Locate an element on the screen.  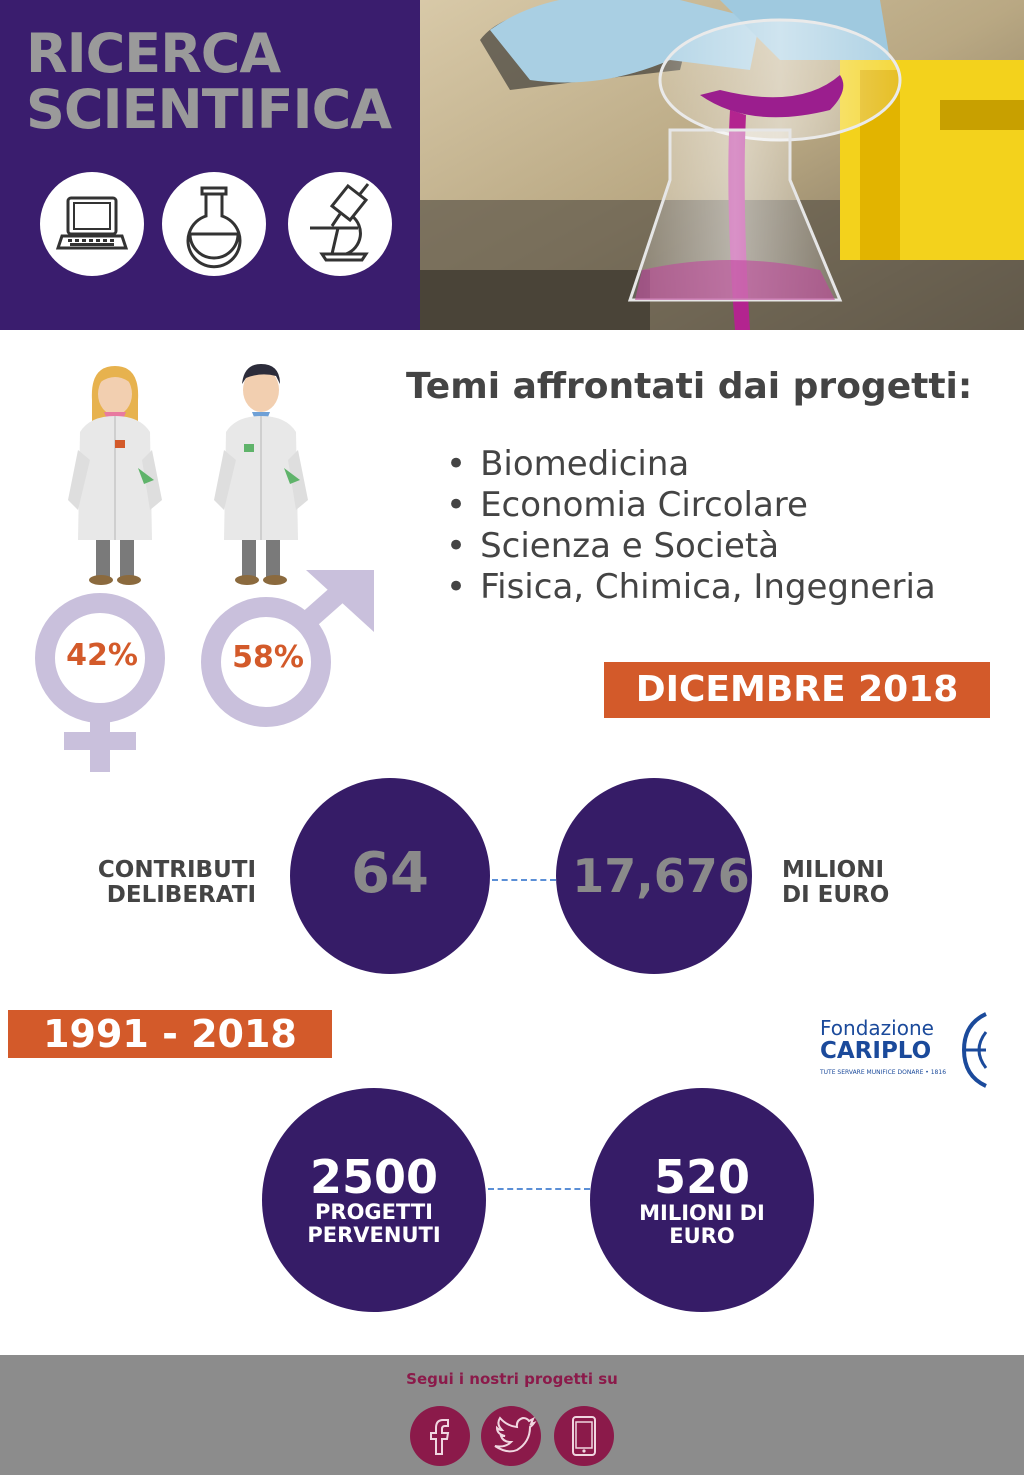
twitter-icon is located at coordinates (515, 1434).